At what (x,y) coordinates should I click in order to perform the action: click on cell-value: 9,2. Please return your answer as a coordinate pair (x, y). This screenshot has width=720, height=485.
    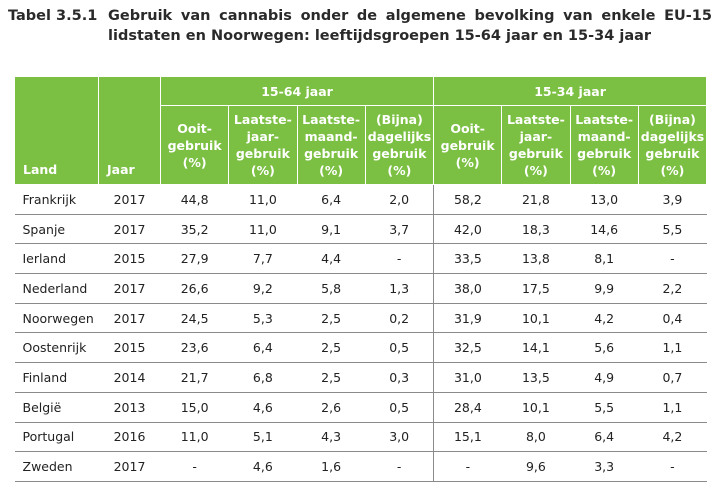
    Looking at the image, I should click on (262, 288).